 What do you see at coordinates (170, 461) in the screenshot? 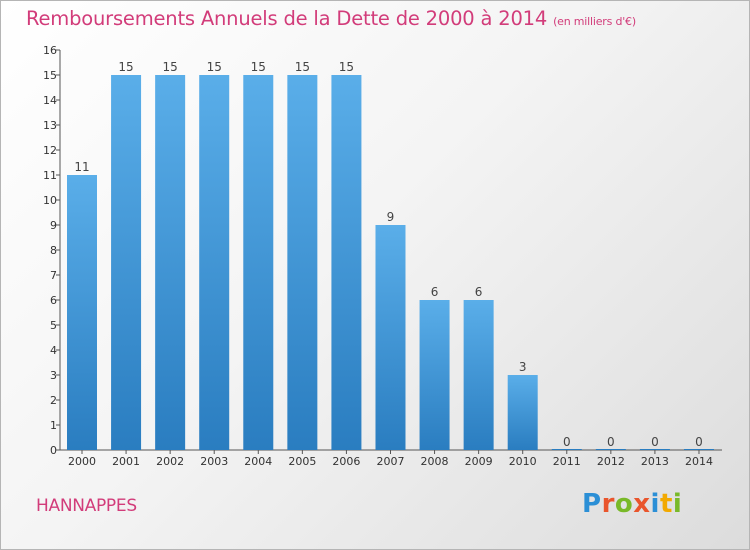
I see `x-tick-label: 2002` at bounding box center [170, 461].